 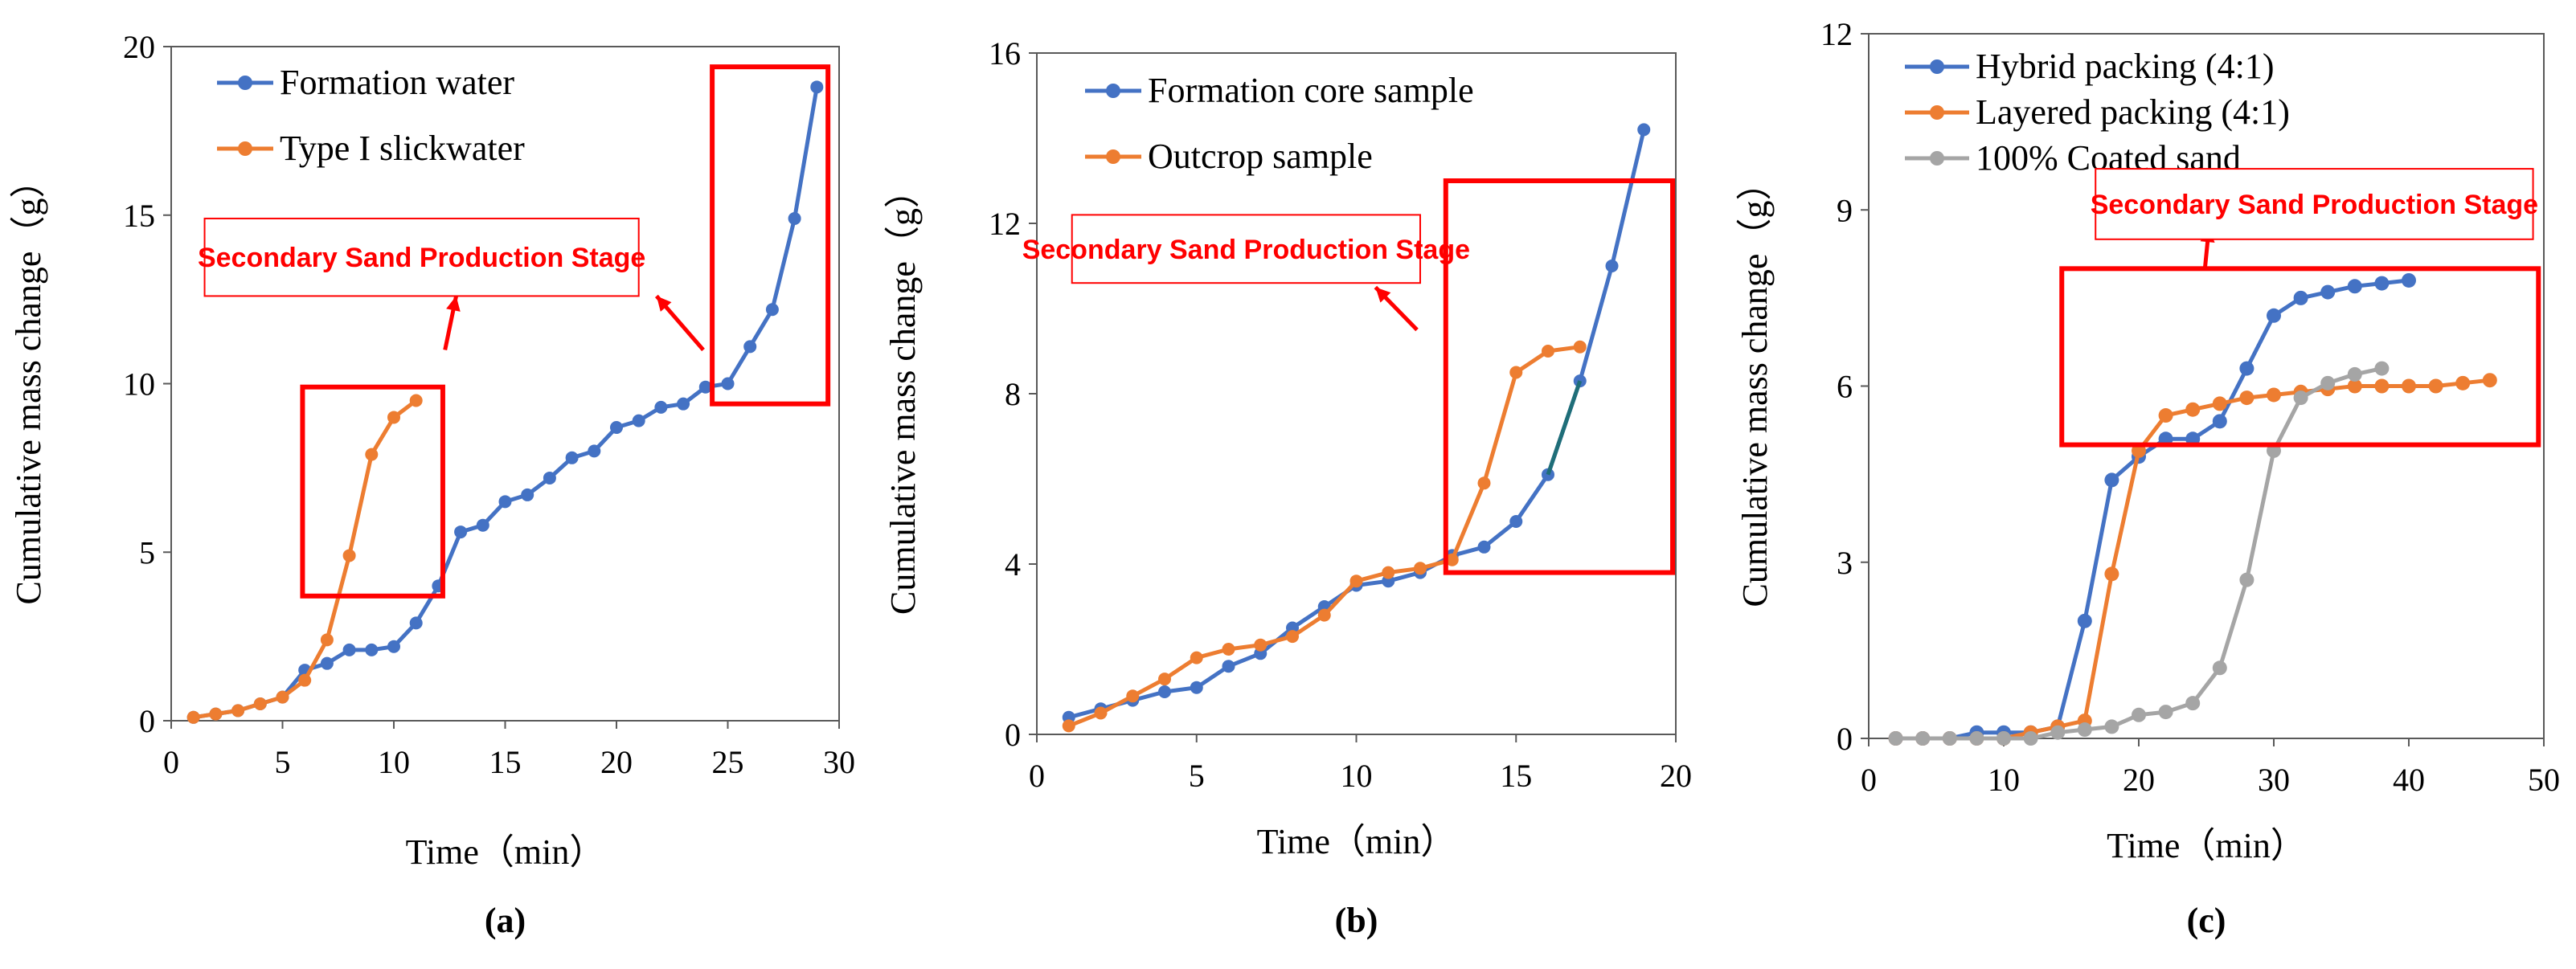 What do you see at coordinates (1559, 376) in the screenshot?
I see `highlight-box` at bounding box center [1559, 376].